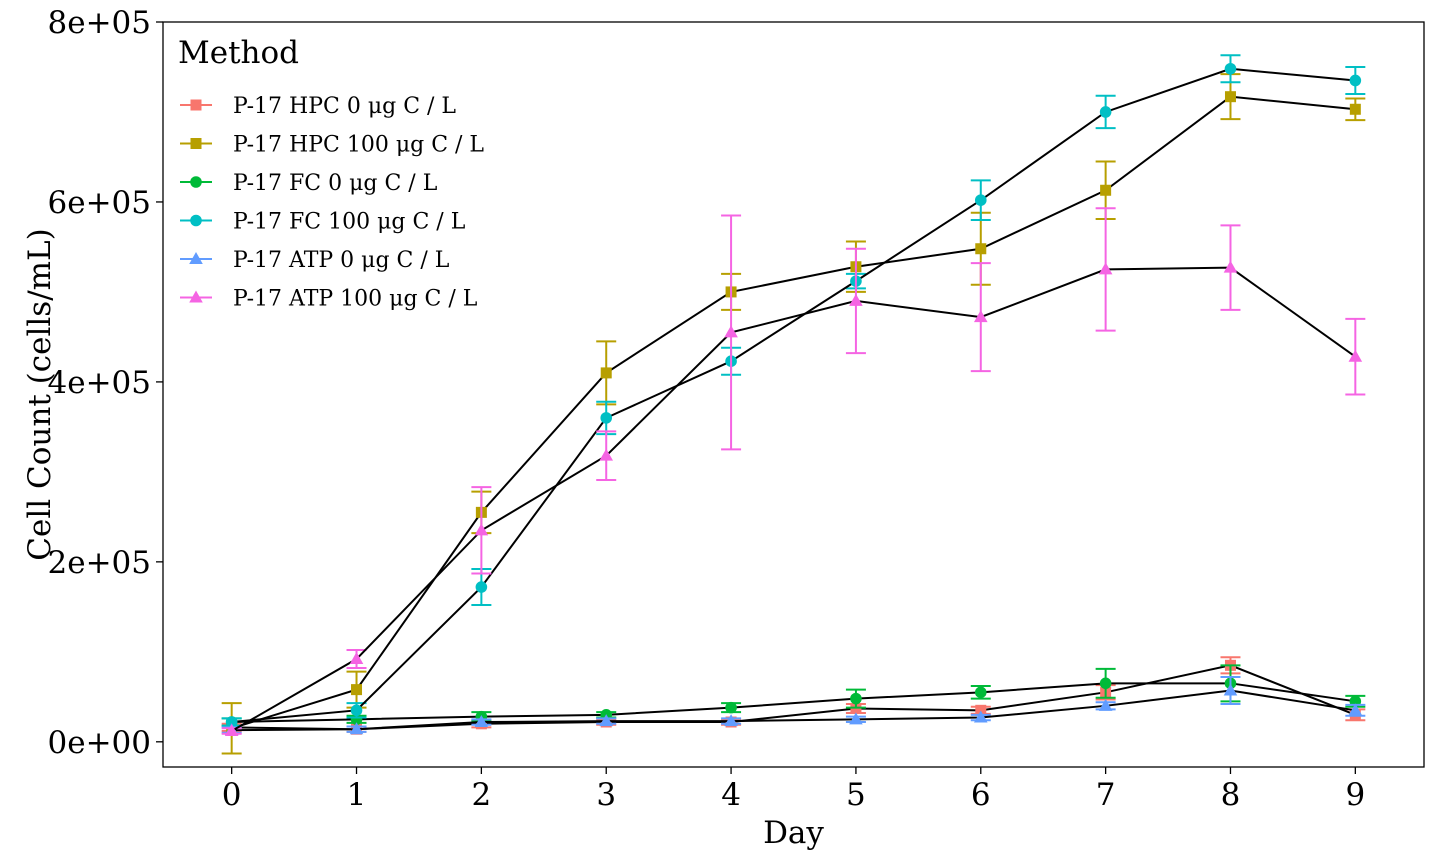 The width and height of the screenshot is (1430, 856). What do you see at coordinates (355, 299) in the screenshot?
I see `legend-label: P-17 ATP 100 μg C / L` at bounding box center [355, 299].